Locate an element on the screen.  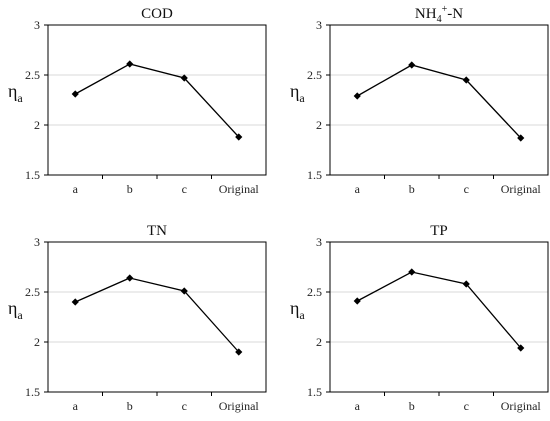
chart-title: COD is located at coordinates (157, 14).